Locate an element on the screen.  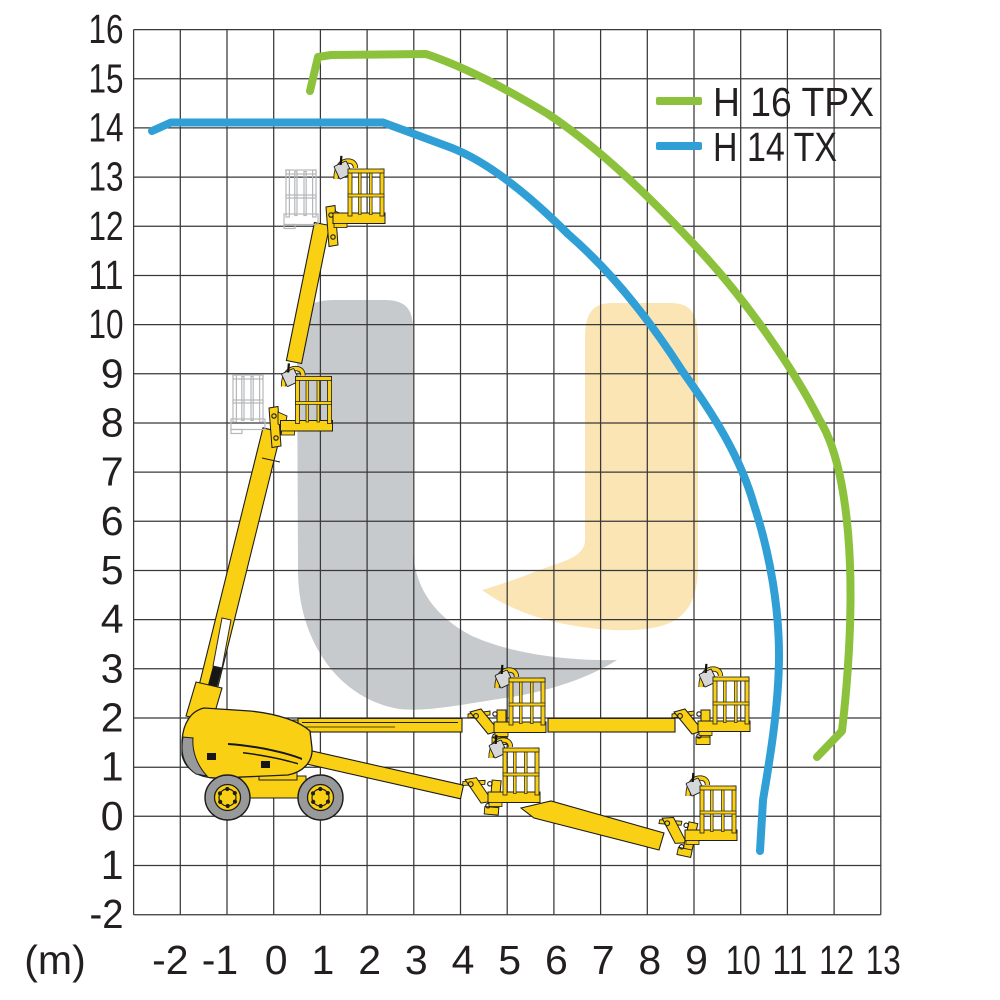
svg-text: -1 is located at coordinates (220, 960).